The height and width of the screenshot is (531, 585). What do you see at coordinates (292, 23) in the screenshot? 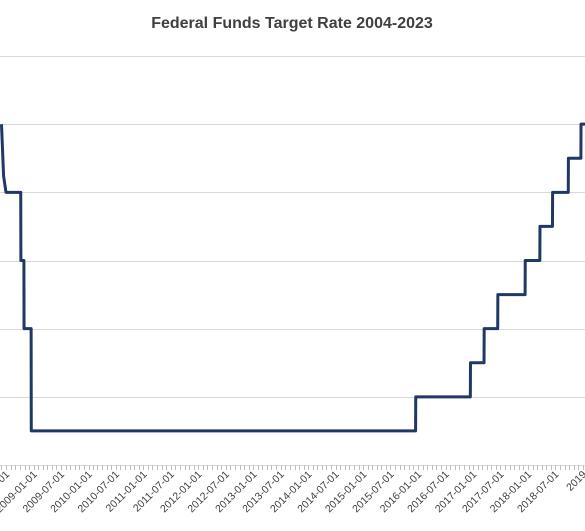
I see `chart-title: Federal Funds Target Rate 2004-2023` at bounding box center [292, 23].